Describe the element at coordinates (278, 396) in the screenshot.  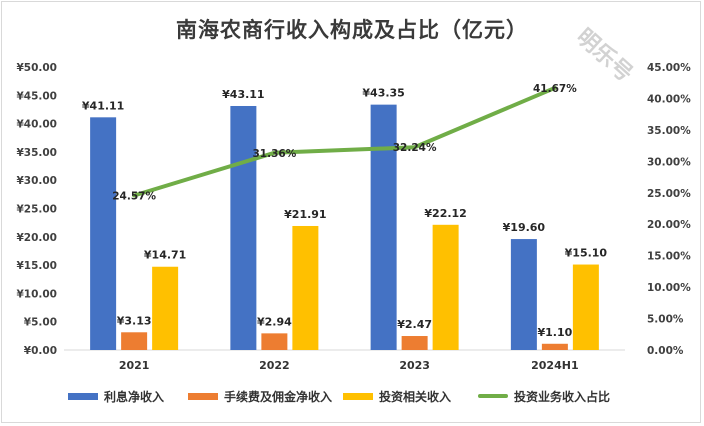
I see `legend-label: 手续费及佣金净收入` at that location.